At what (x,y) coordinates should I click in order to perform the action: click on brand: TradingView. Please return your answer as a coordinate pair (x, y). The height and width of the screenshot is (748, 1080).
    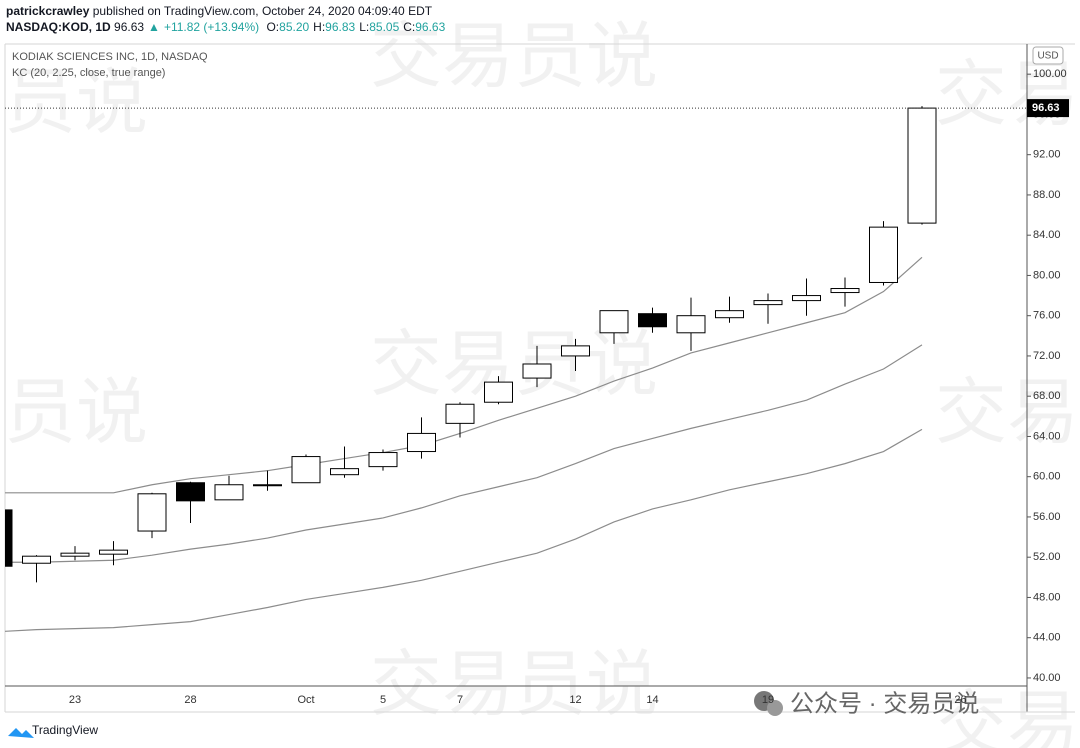
    Looking at the image, I should click on (65, 730).